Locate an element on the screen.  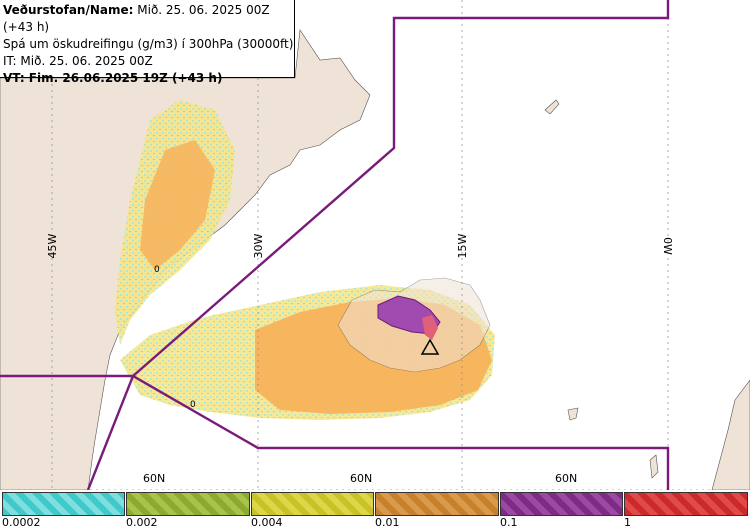
legend-swatch-orange is located at coordinates (437, 504).